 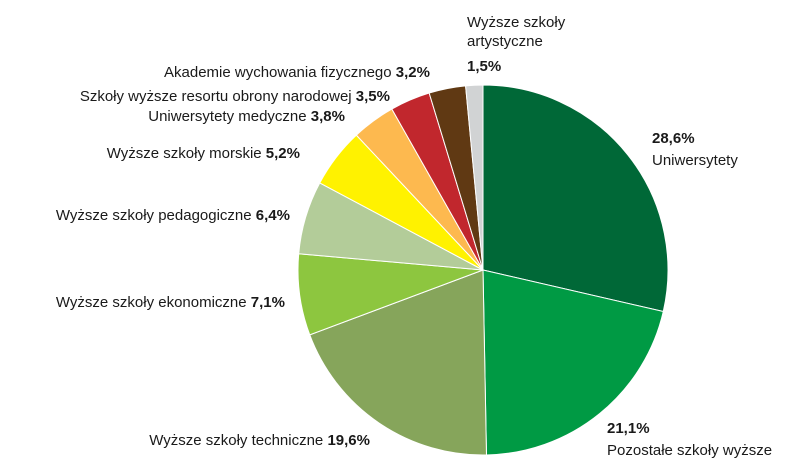 What do you see at coordinates (673, 138) in the screenshot?
I see `value-label: 28,6%` at bounding box center [673, 138].